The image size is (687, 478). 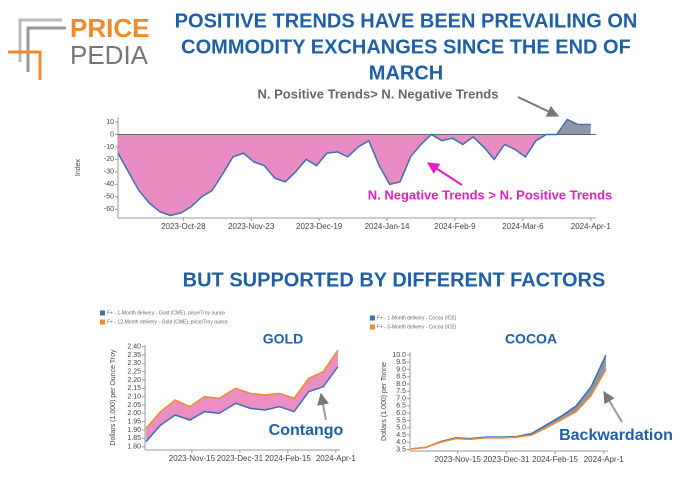 What do you see at coordinates (183, 226) in the screenshot?
I see `x-tick-label: 2023-Oct-28` at bounding box center [183, 226].